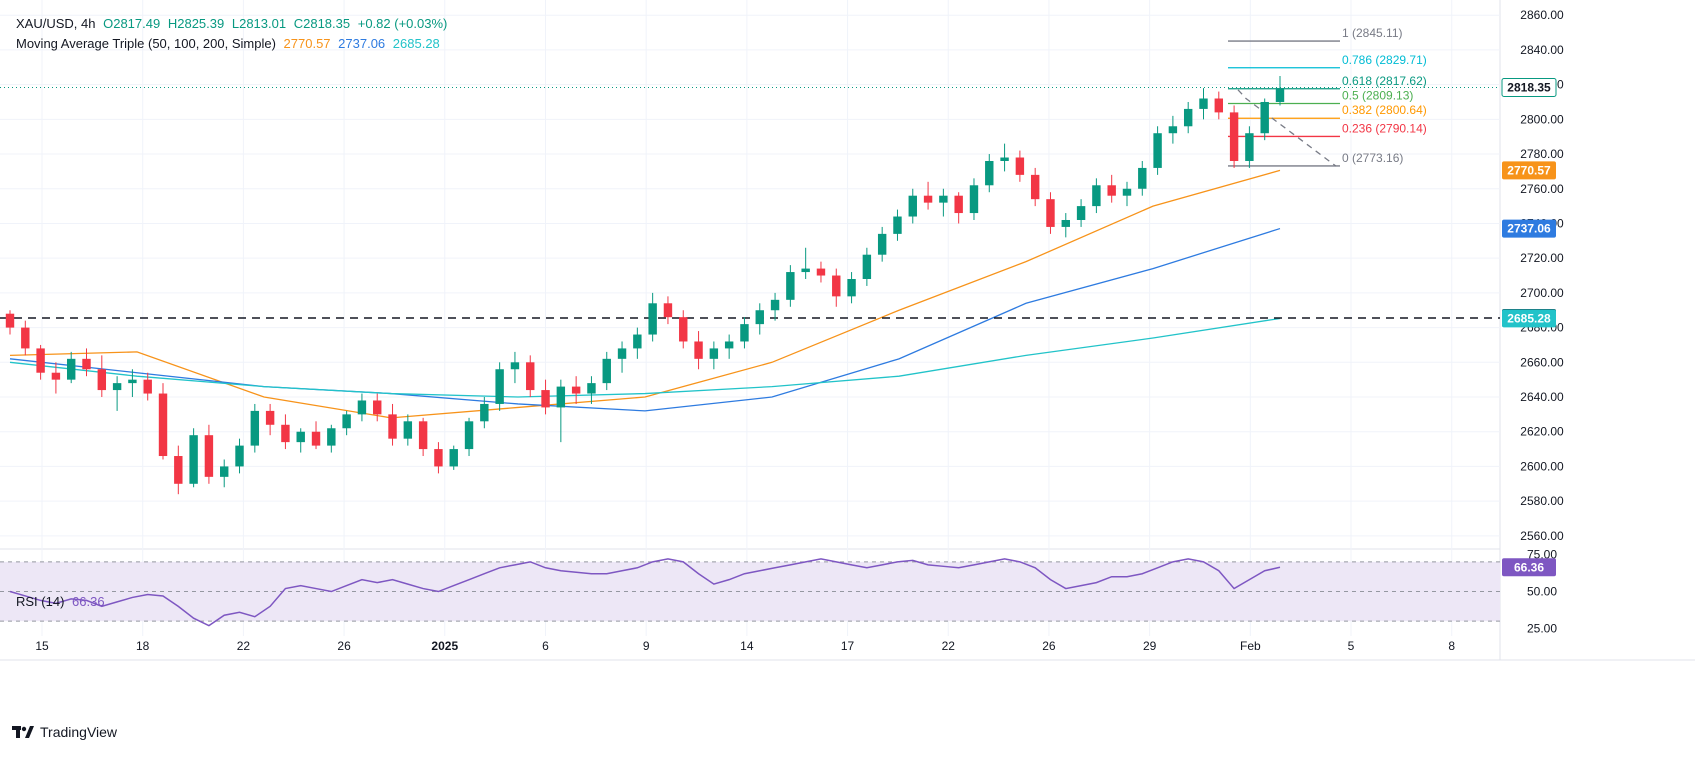 The height and width of the screenshot is (757, 1695). I want to click on rsi-tag-box, so click(1529, 567).